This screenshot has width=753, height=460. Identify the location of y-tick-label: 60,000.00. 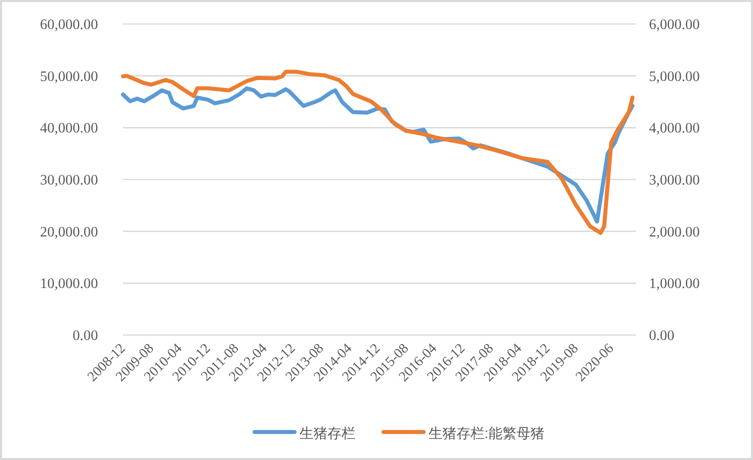
(69, 25).